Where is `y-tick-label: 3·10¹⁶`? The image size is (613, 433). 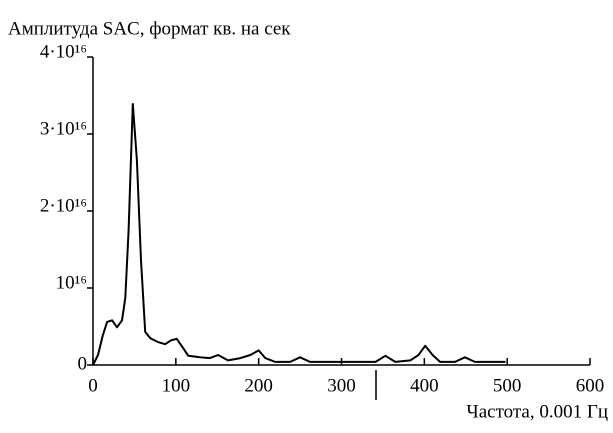
y-tick-label: 3·10¹⁶ is located at coordinates (63, 128).